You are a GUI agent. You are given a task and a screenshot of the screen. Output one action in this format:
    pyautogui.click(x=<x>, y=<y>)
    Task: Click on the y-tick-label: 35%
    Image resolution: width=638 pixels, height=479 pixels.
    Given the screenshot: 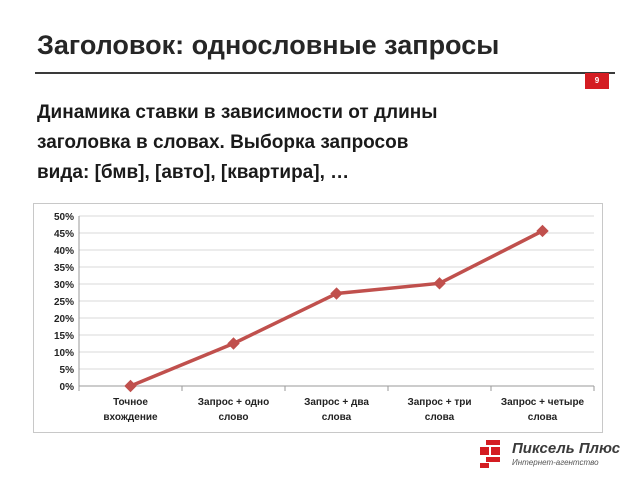 What is the action you would take?
    pyautogui.click(x=64, y=268)
    